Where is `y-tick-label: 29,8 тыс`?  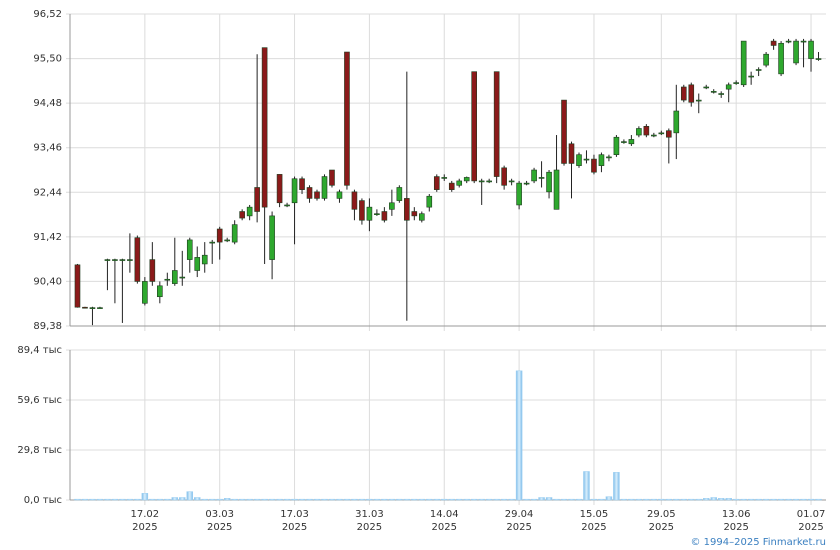 y-tick-label: 29,8 тыс is located at coordinates (39, 450).